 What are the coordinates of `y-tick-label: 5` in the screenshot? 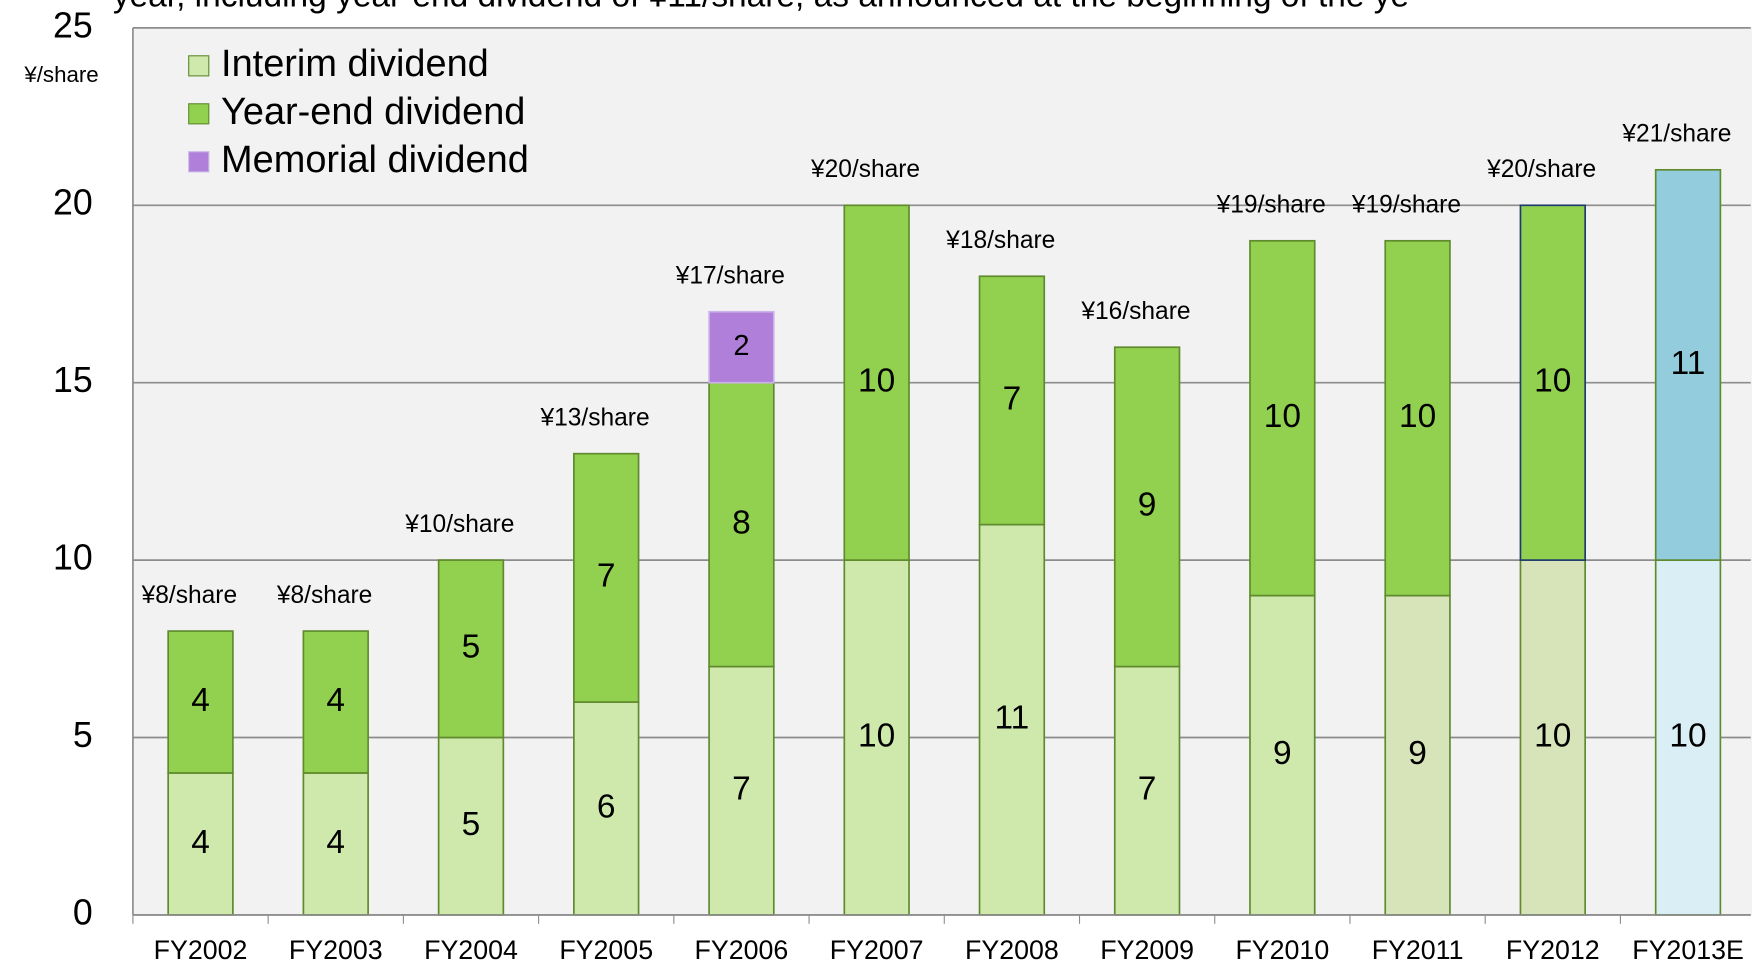 It's located at (83, 735).